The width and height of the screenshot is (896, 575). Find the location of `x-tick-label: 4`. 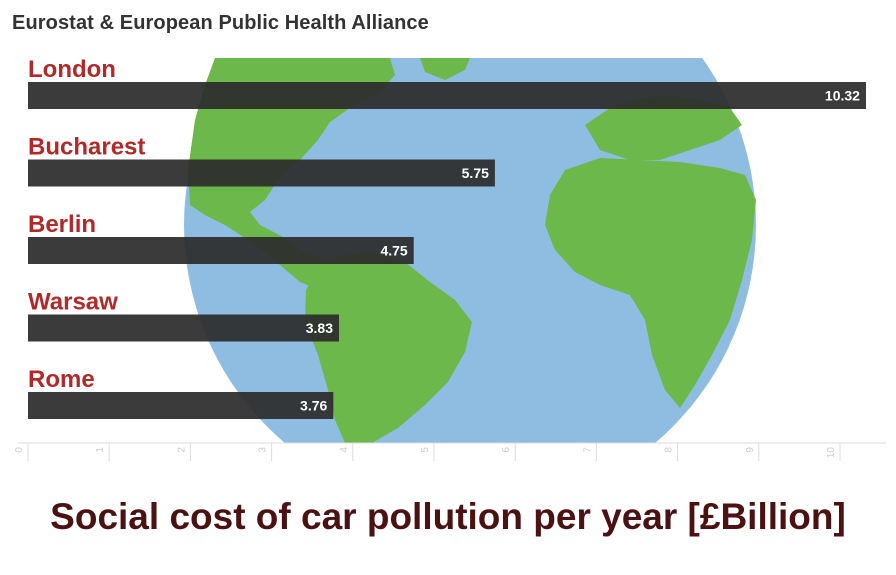

x-tick-label: 4 is located at coordinates (344, 450).